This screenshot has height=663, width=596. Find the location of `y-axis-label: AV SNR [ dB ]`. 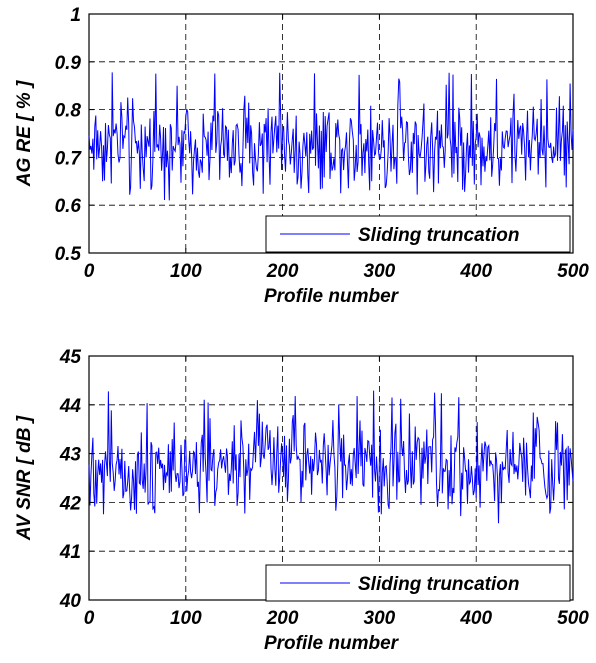

y-axis-label: AV SNR [ dB ] is located at coordinates (24, 478).